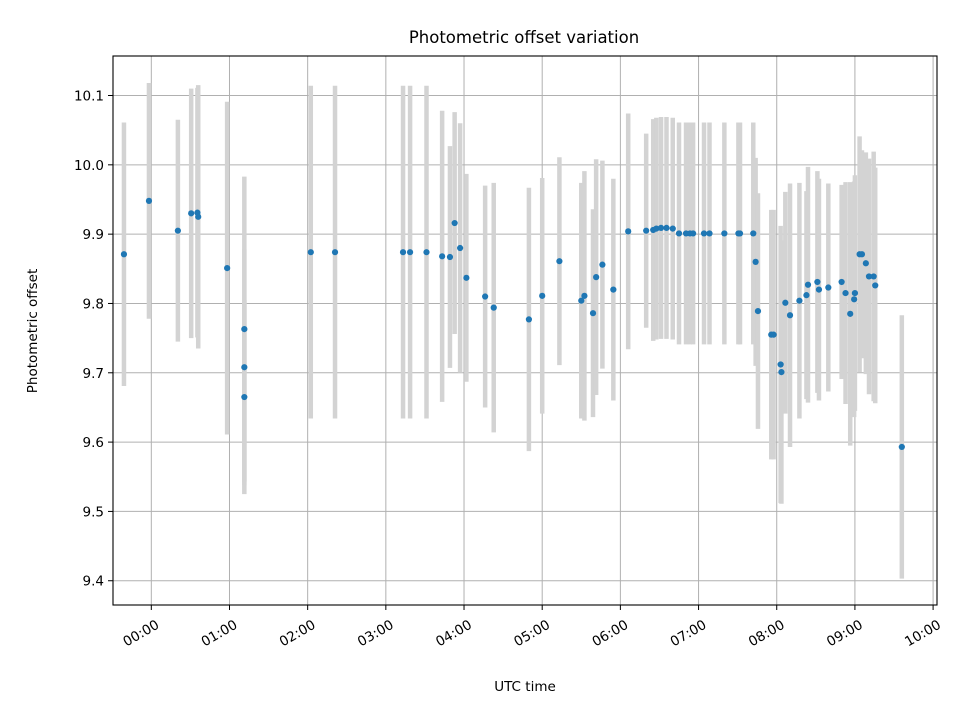  I want to click on y-tick-label: 9.5, so click(93, 512).